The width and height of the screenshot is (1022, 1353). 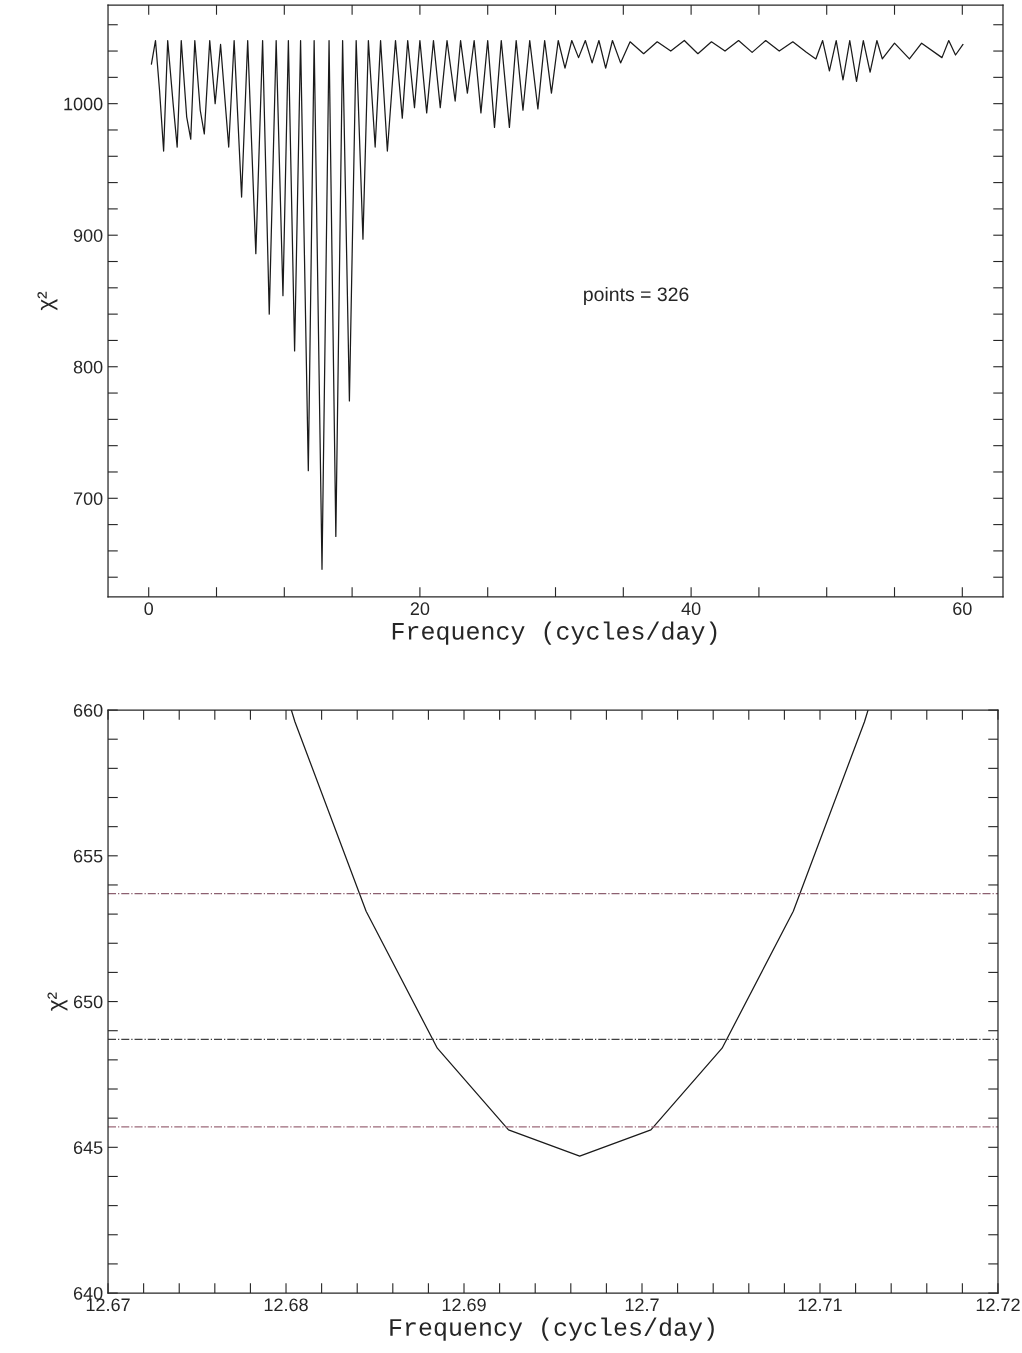 What do you see at coordinates (691, 609) in the screenshot?
I see `x-tick-label: 40` at bounding box center [691, 609].